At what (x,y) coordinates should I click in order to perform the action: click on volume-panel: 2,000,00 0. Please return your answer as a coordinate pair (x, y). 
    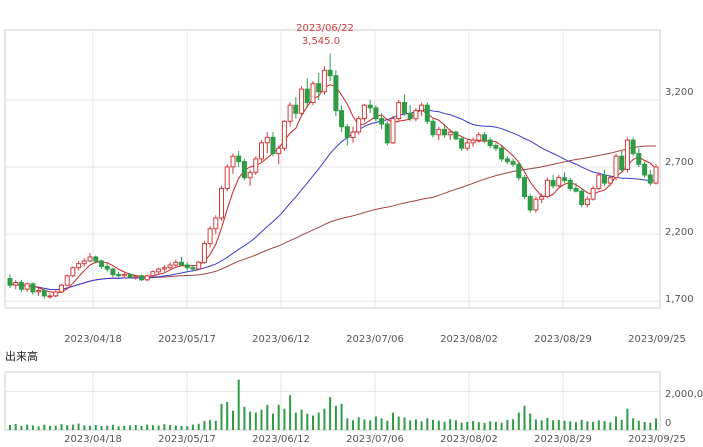
    Looking at the image, I should click on (353, 401).